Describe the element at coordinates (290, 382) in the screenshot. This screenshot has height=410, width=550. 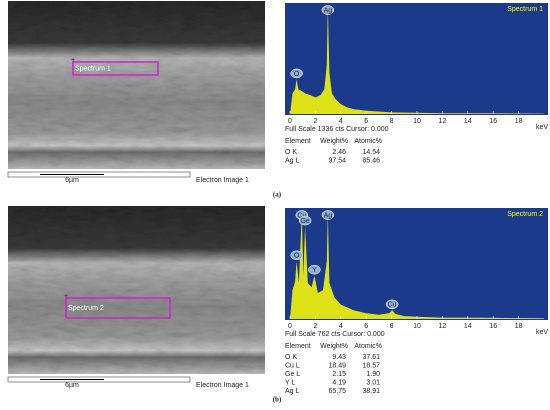
I see `table-cell: Y L` at that location.